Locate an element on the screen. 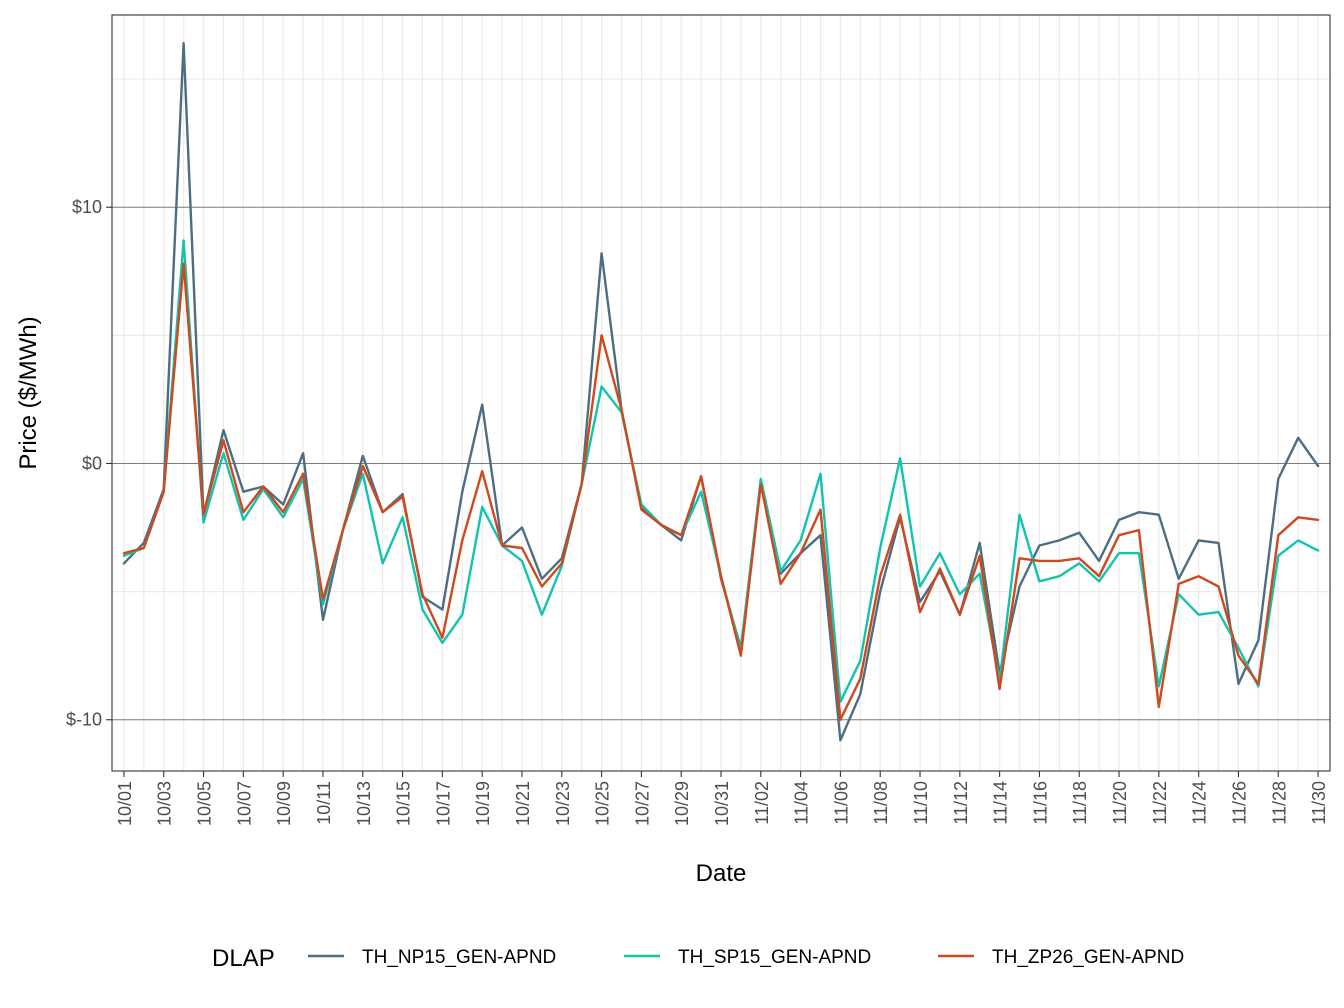 The image size is (1344, 1008). x-tick-label: 10/07 is located at coordinates (244, 803).